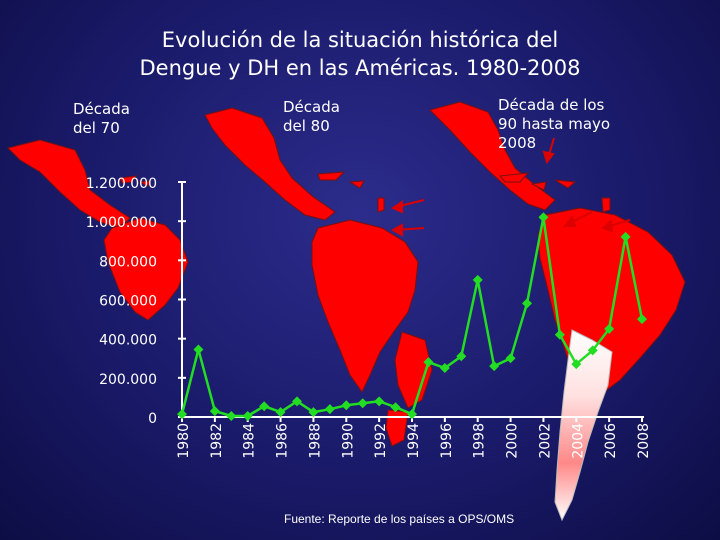 This screenshot has height=540, width=720. Describe the element at coordinates (611, 441) in the screenshot. I see `x-tick-label: 2006` at that location.